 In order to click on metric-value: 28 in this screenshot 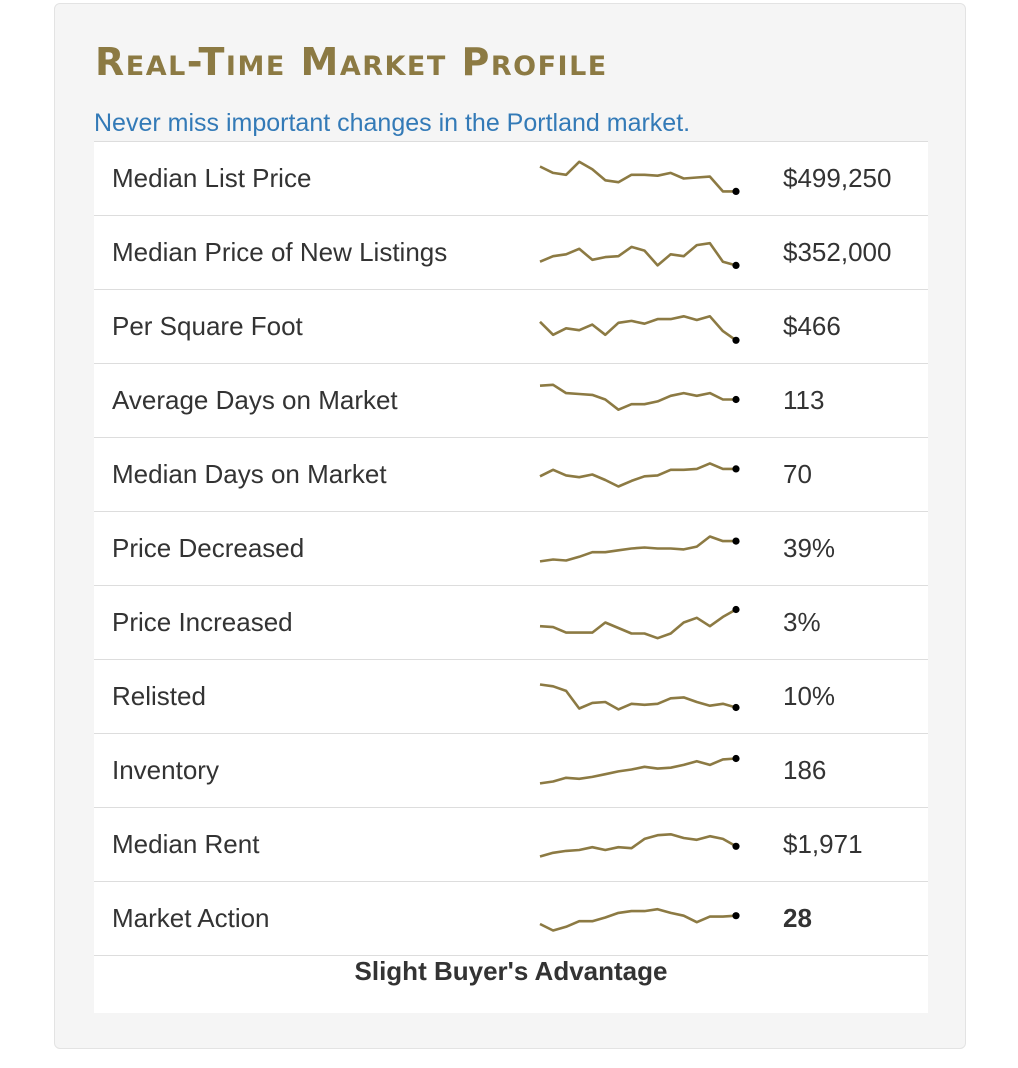, I will do `click(797, 918)`.